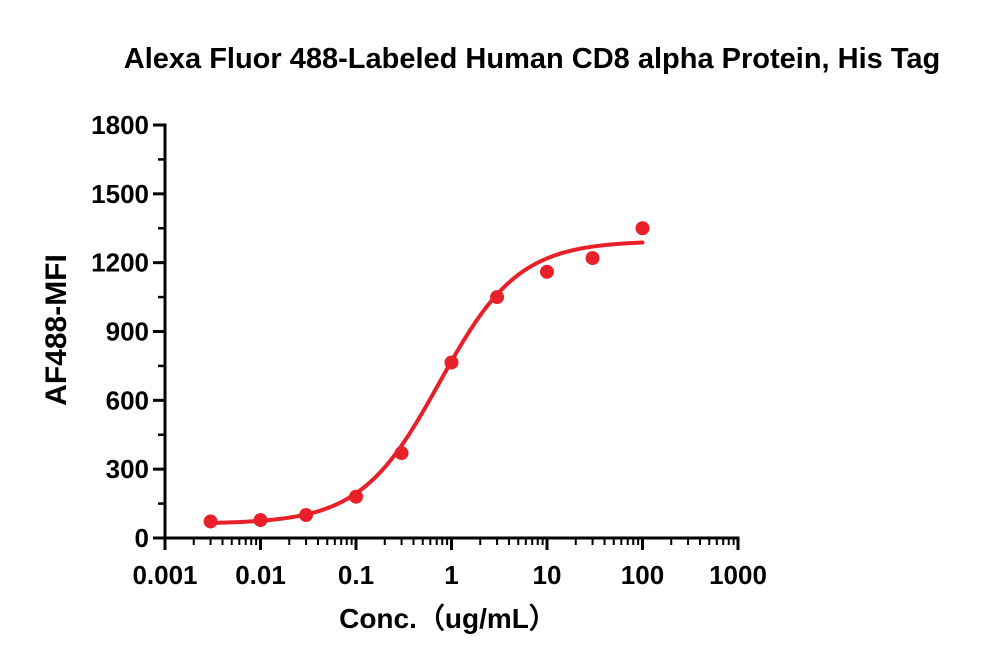  I want to click on x-tick-label: 0.001, so click(164, 575).